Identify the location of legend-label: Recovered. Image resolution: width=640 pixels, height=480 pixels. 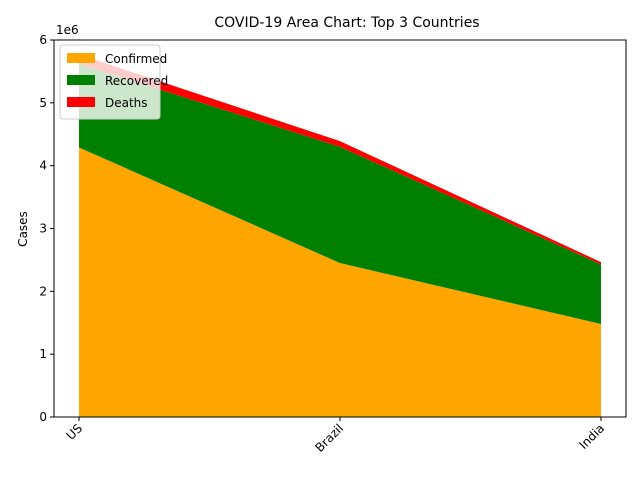
(136, 81).